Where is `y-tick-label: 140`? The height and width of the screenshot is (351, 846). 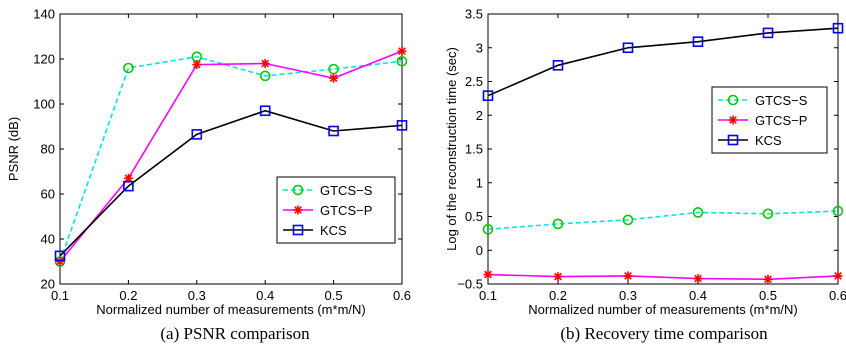 y-tick-label: 140 is located at coordinates (44, 14).